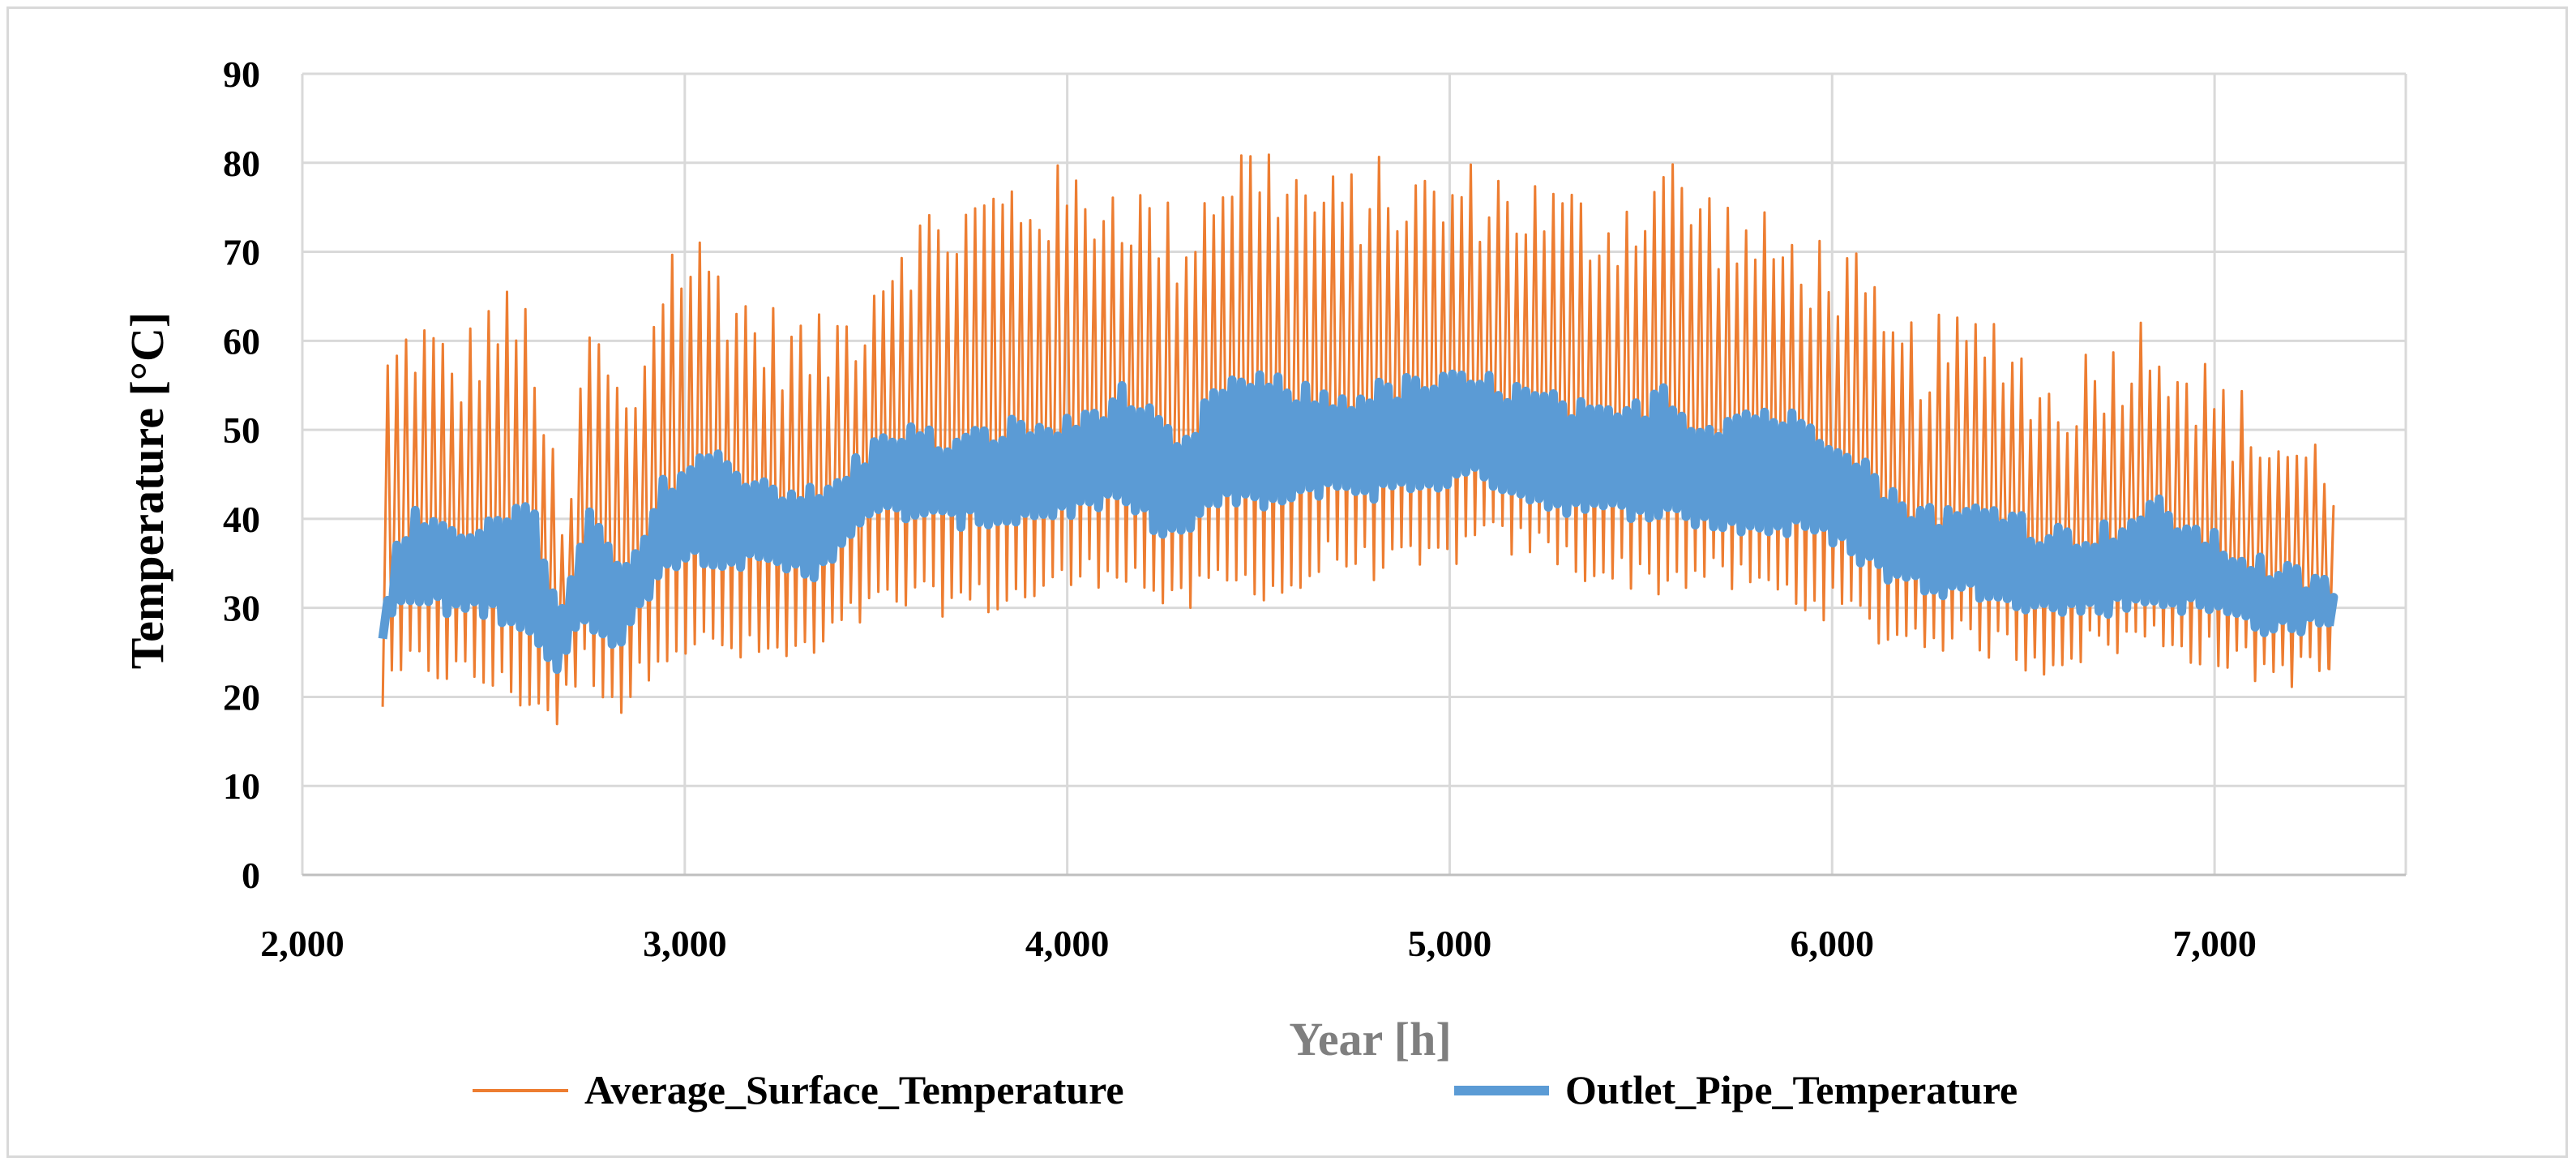  I want to click on y-tick-label: 80, so click(241, 164).